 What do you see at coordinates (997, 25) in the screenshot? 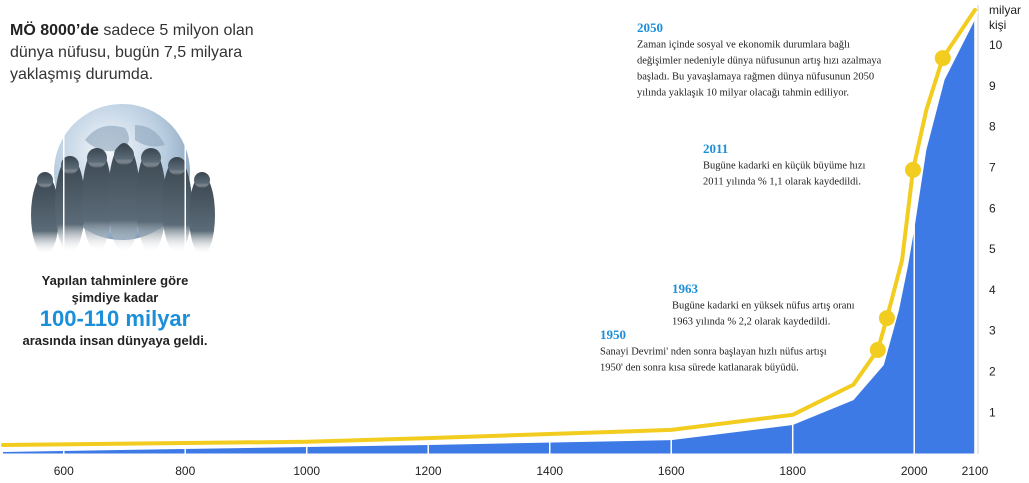
I see `y-unit: kişi` at bounding box center [997, 25].